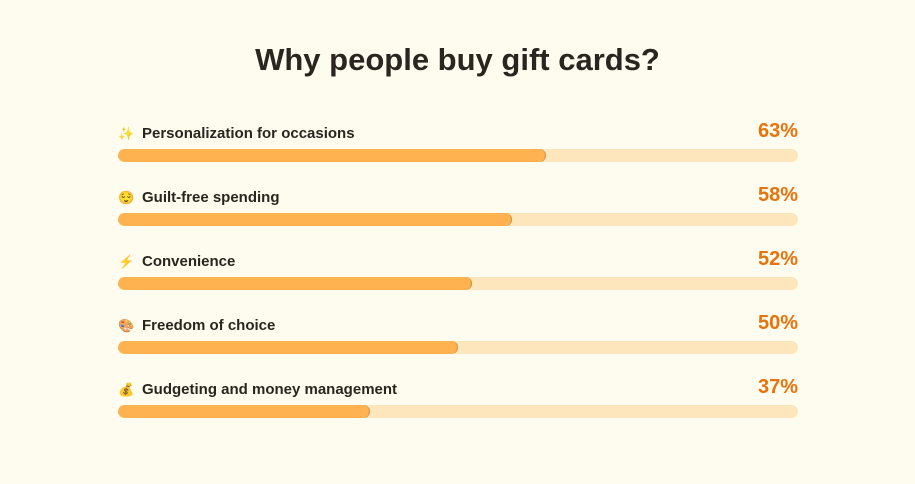 The height and width of the screenshot is (484, 915). Describe the element at coordinates (248, 133) in the screenshot. I see `bar-label-text: Personalization for occasions` at that location.